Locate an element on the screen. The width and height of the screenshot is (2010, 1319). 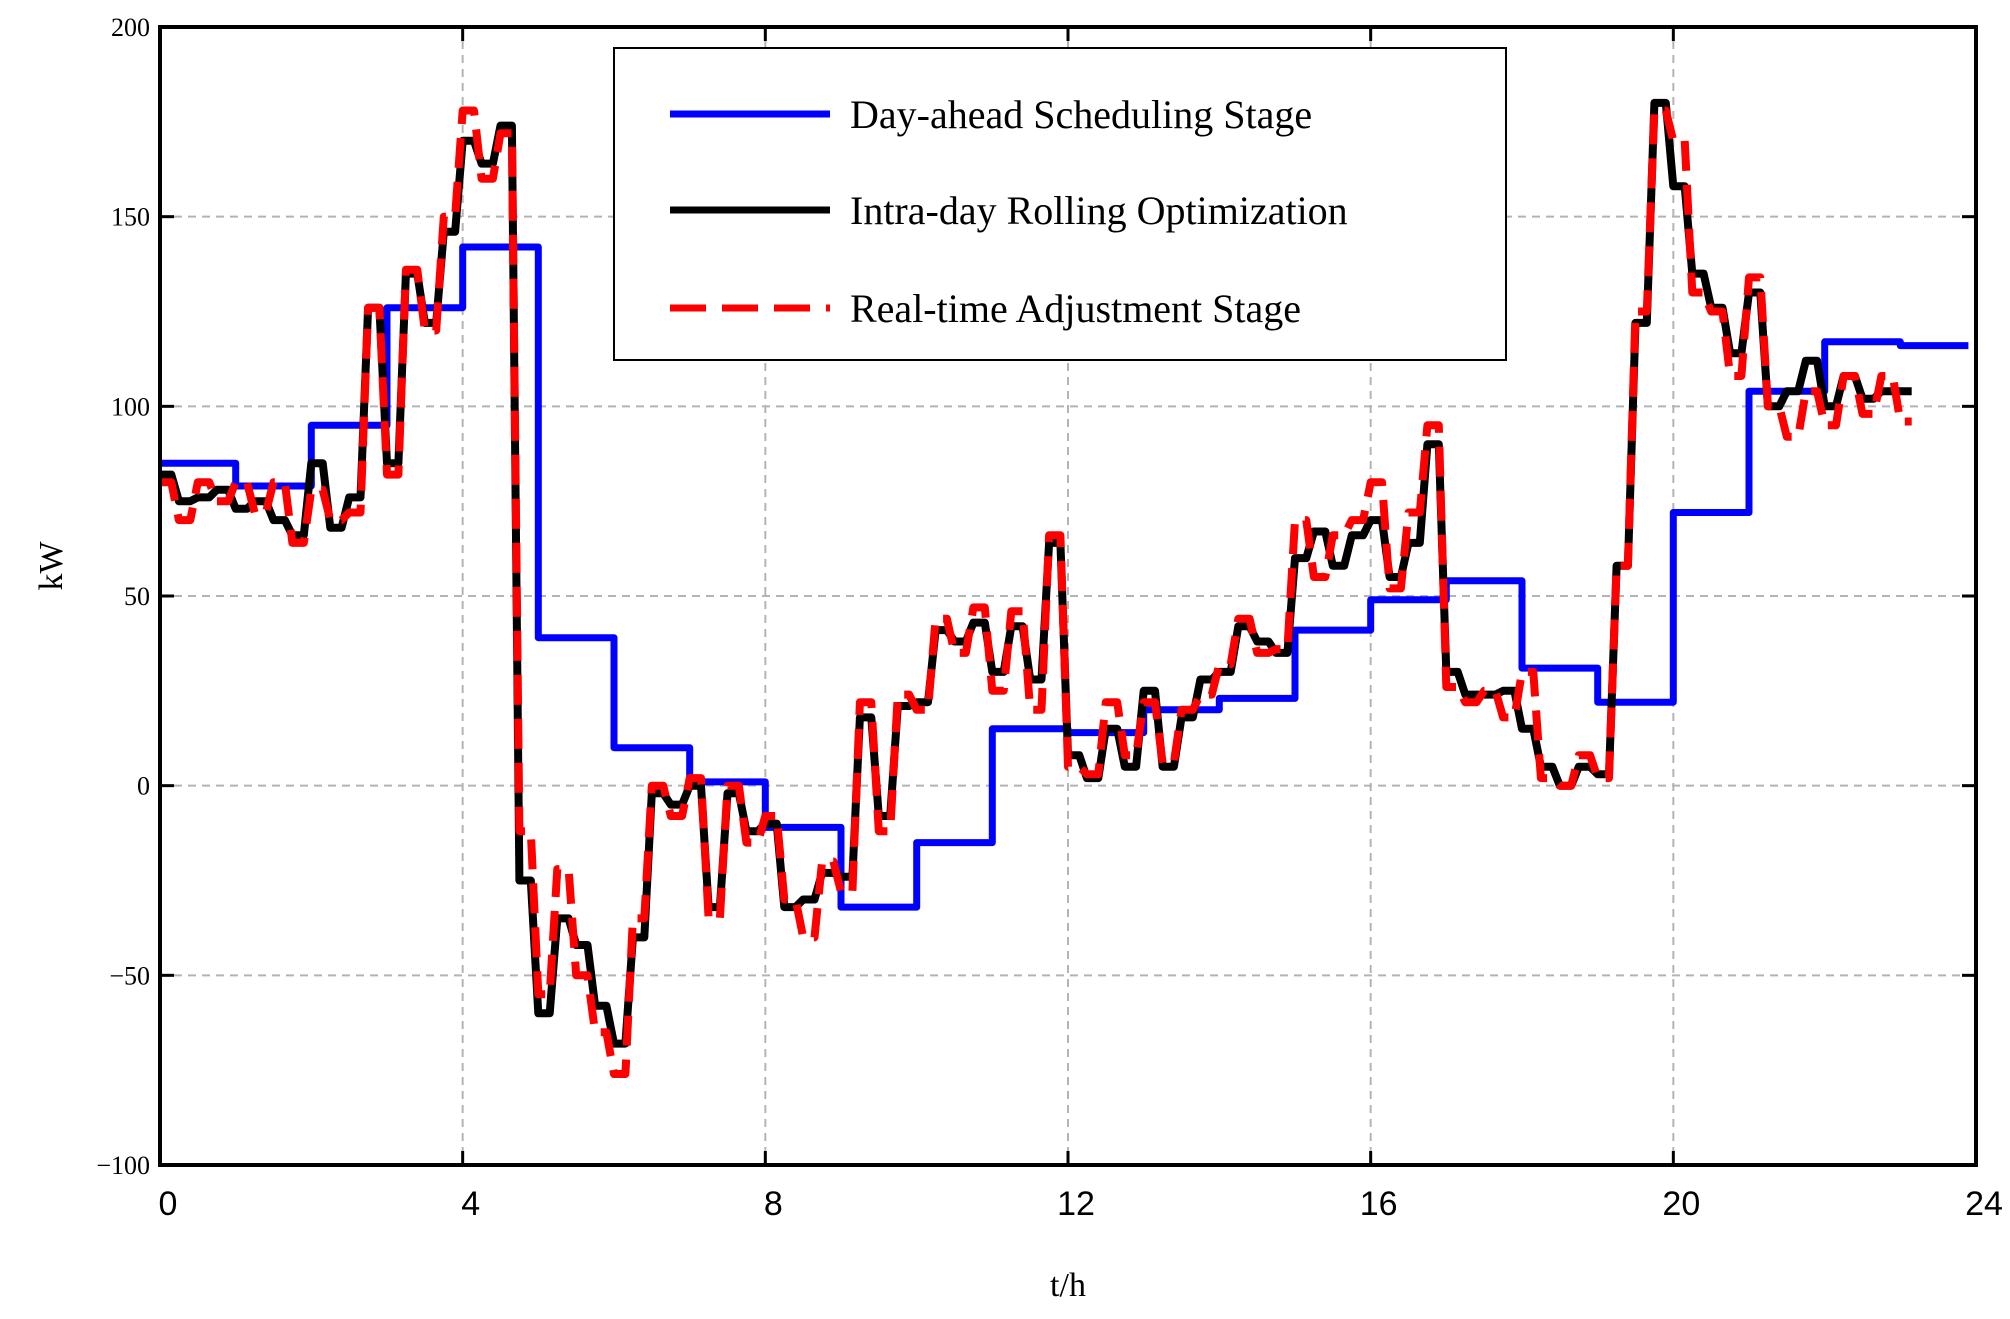
y-tick-label: 200 is located at coordinates (130, 27).